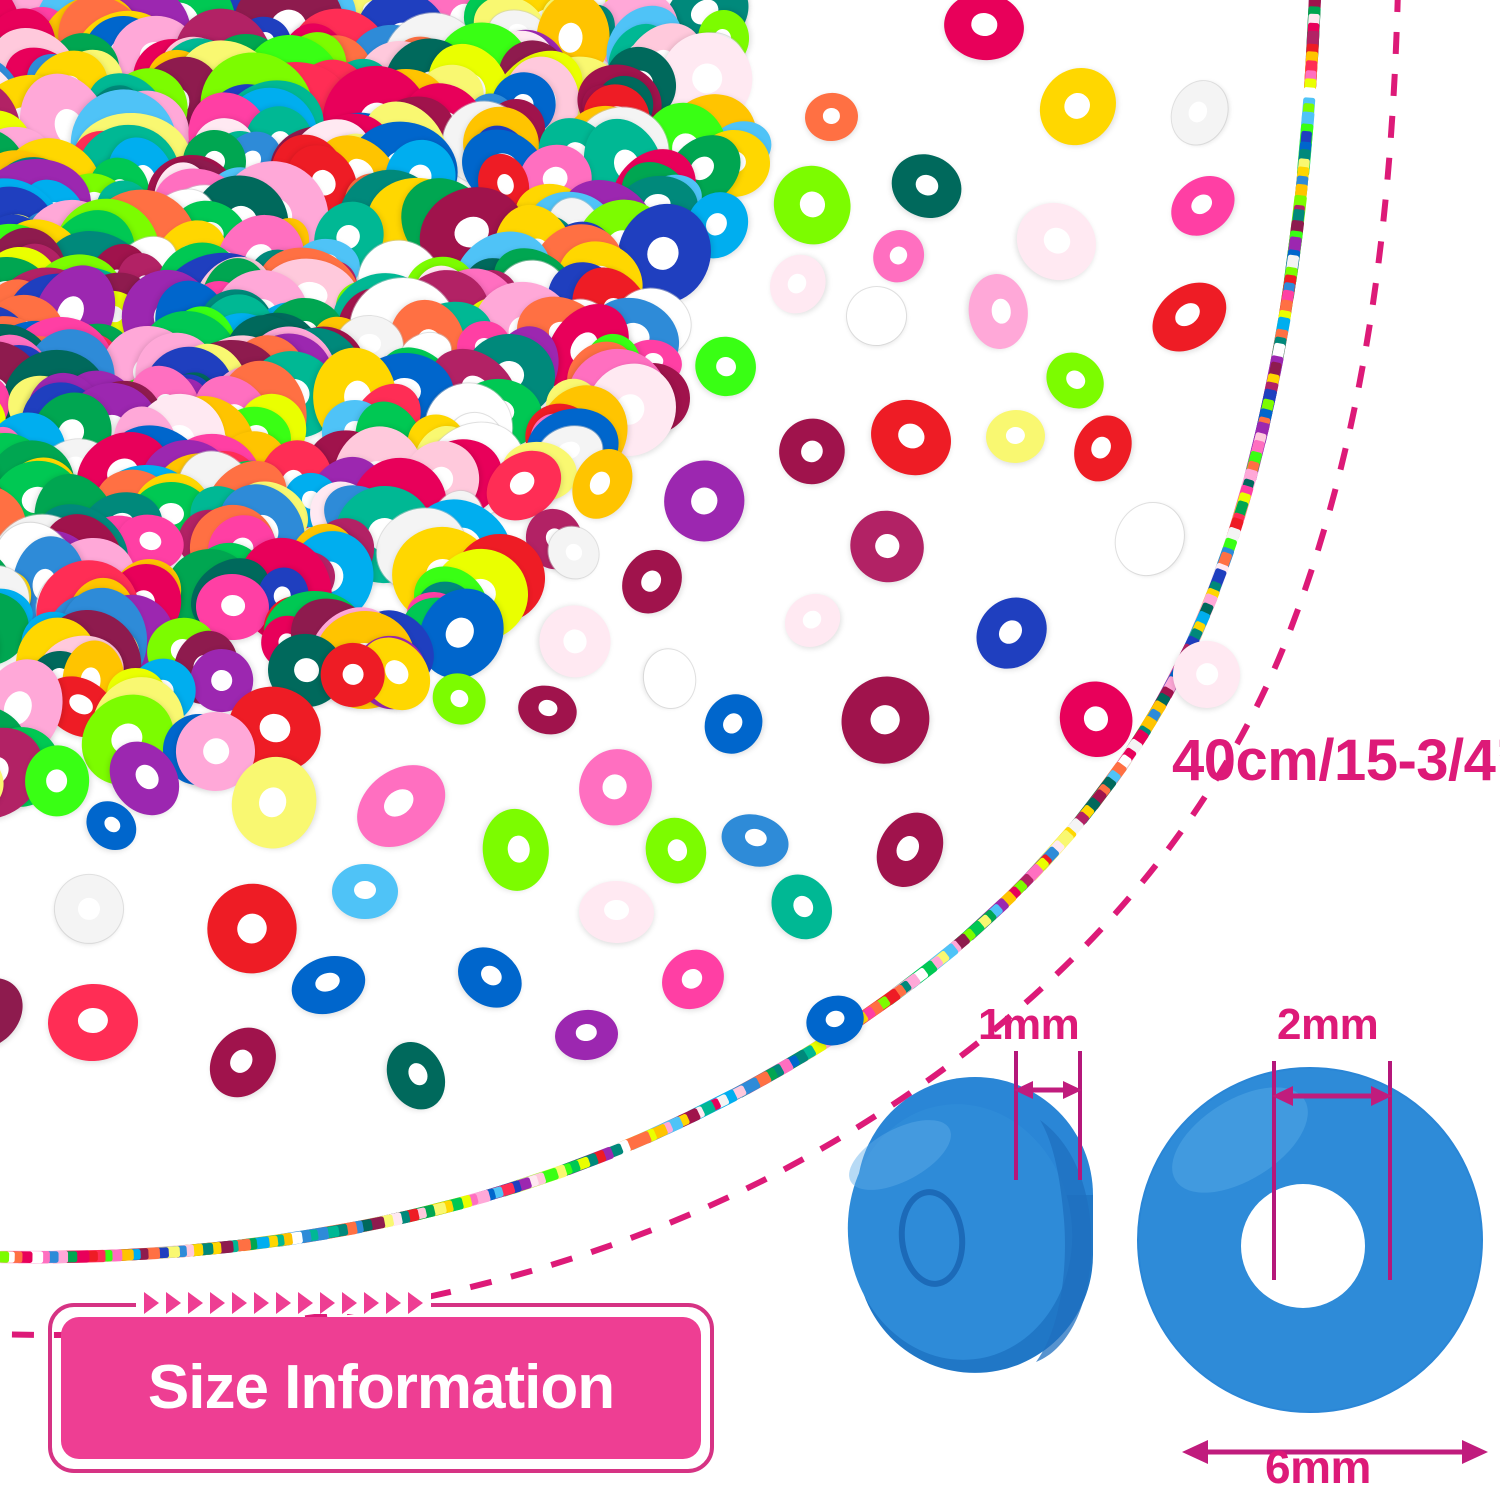 The height and width of the screenshot is (1508, 1500). What do you see at coordinates (1318, 1467) in the screenshot?
I see `outer-diameter-label: 6mm` at bounding box center [1318, 1467].